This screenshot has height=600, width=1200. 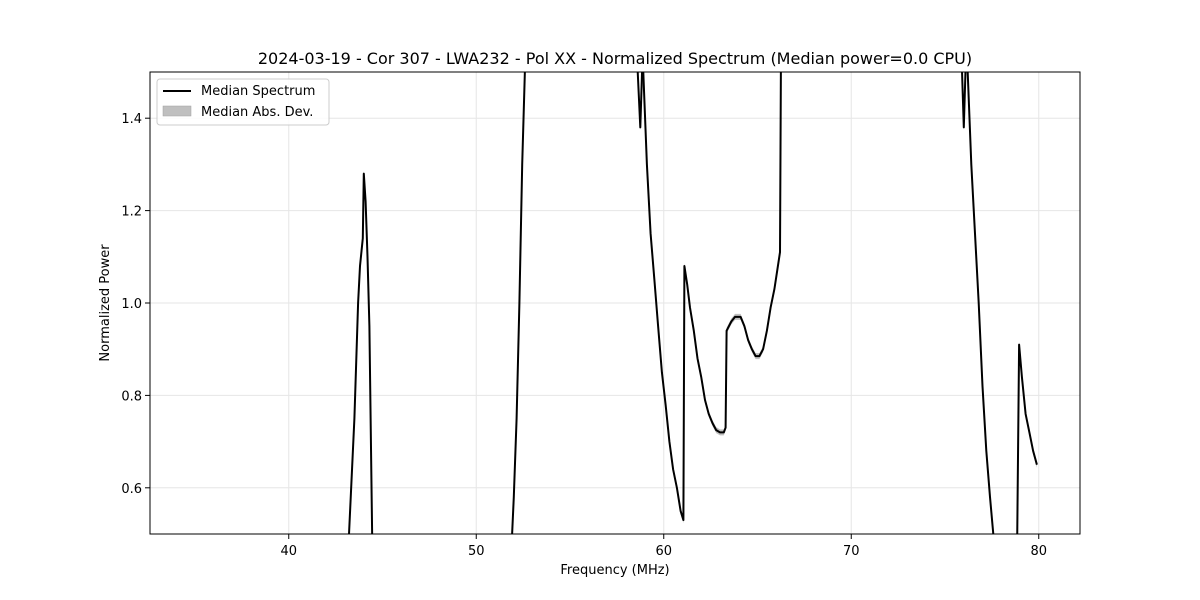 What do you see at coordinates (131, 119) in the screenshot?
I see `y-tick-label: 1.4` at bounding box center [131, 119].